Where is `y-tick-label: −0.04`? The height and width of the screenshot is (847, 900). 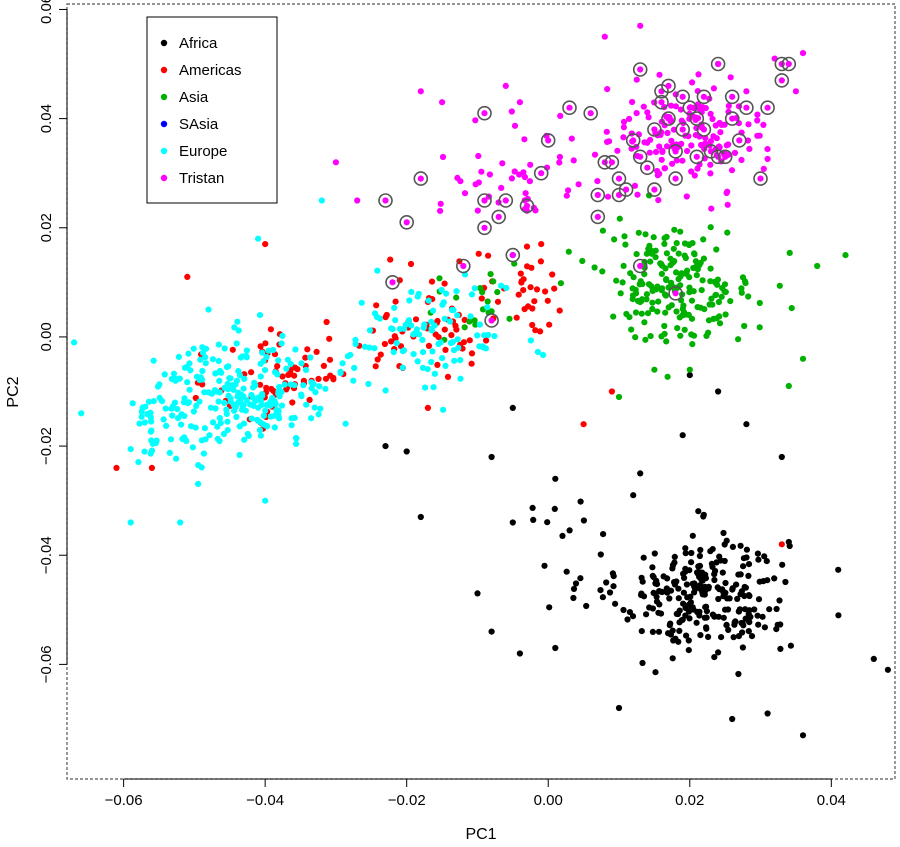 y-tick-label: −0.04 is located at coordinates (46, 555).